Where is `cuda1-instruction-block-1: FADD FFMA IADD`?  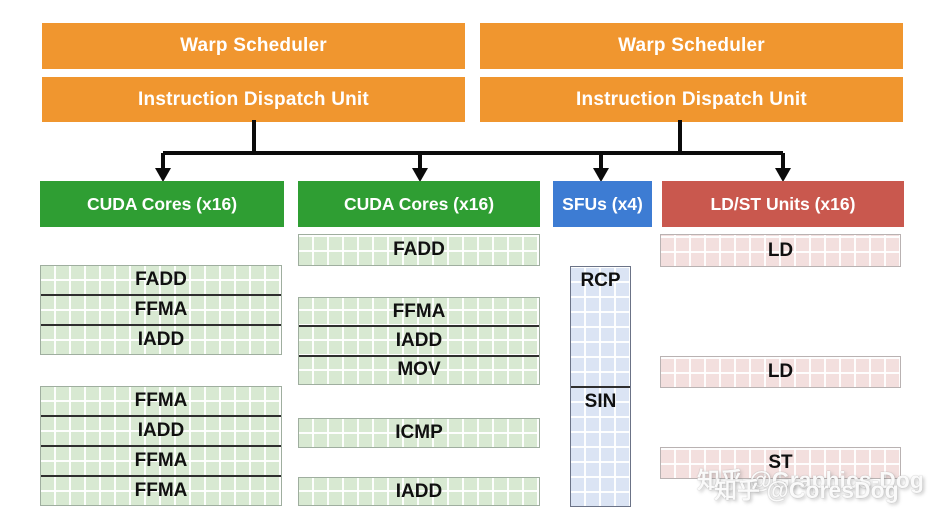 cuda1-instruction-block-1: FADD FFMA IADD is located at coordinates (161, 310).